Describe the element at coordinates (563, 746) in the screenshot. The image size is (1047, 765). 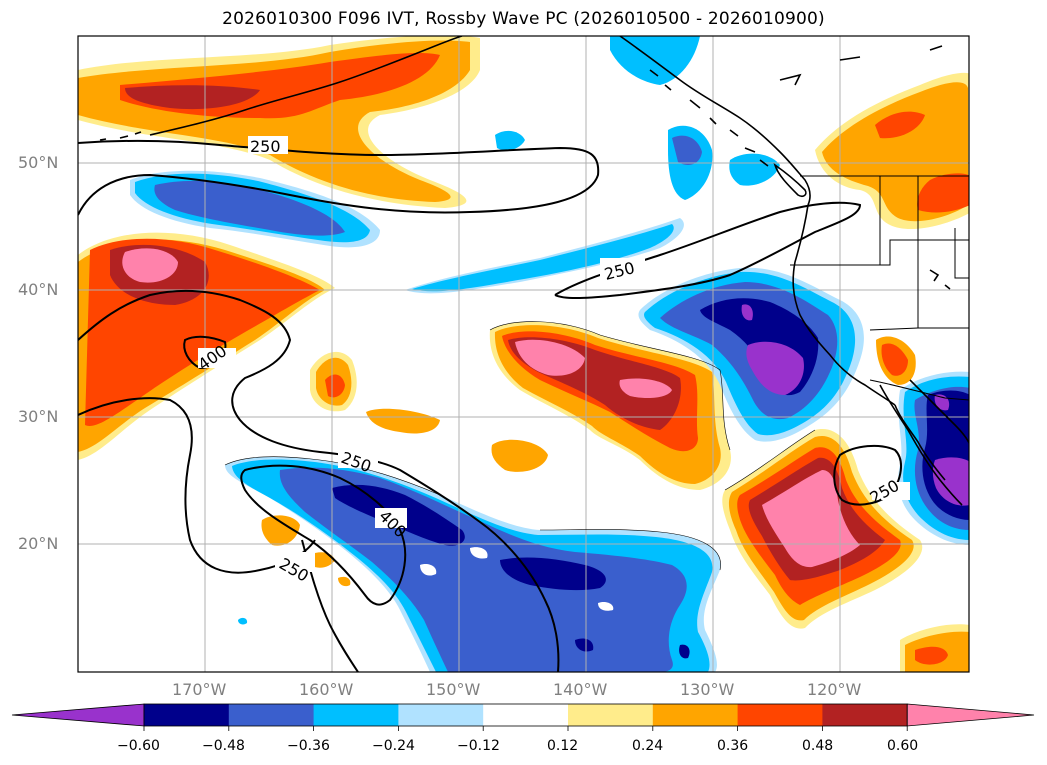
I see `colorbar-tick-label: 0.12` at that location.